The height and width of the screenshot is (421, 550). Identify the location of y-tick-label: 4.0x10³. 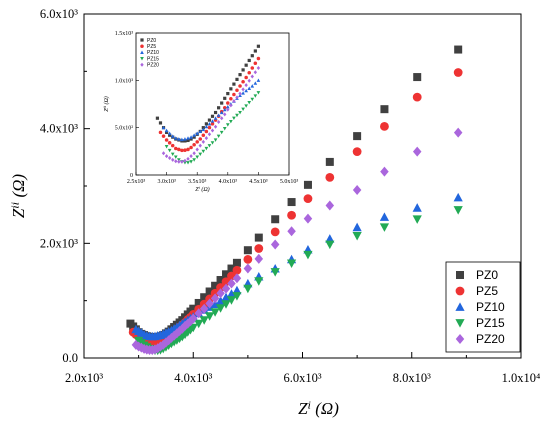
(59, 129).